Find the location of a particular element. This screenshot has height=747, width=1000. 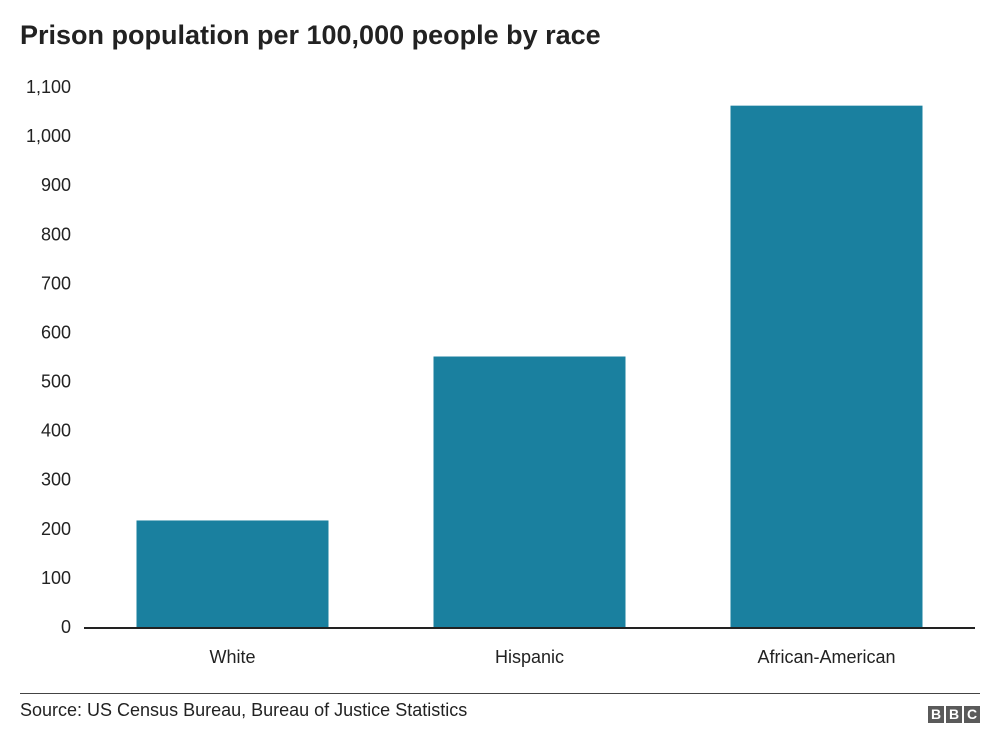

x-axis-labels: White Hispanic African-American is located at coordinates (552, 657).